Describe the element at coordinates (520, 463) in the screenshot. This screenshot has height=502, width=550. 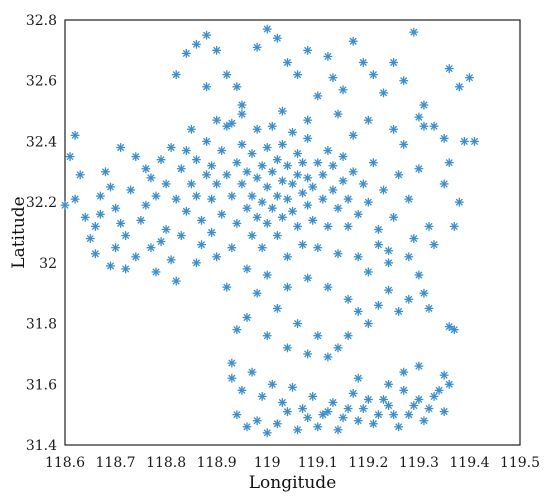
I see `x-tick-label: 119.5` at that location.